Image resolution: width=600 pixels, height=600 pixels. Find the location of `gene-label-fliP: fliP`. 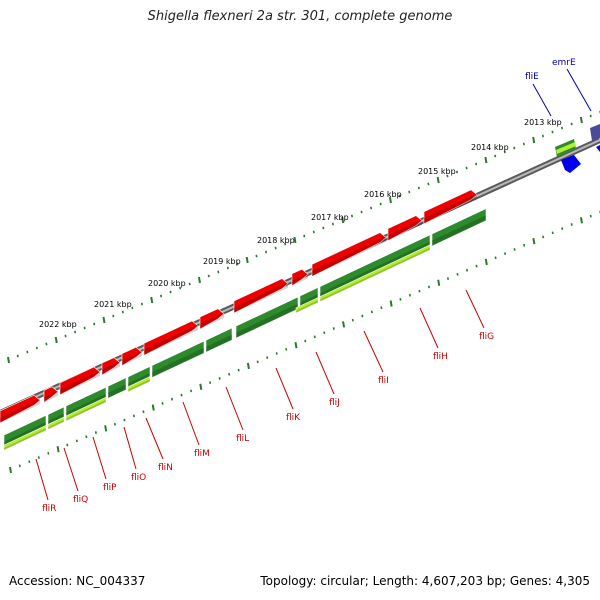

gene-label-fliP: fliP is located at coordinates (110, 488).